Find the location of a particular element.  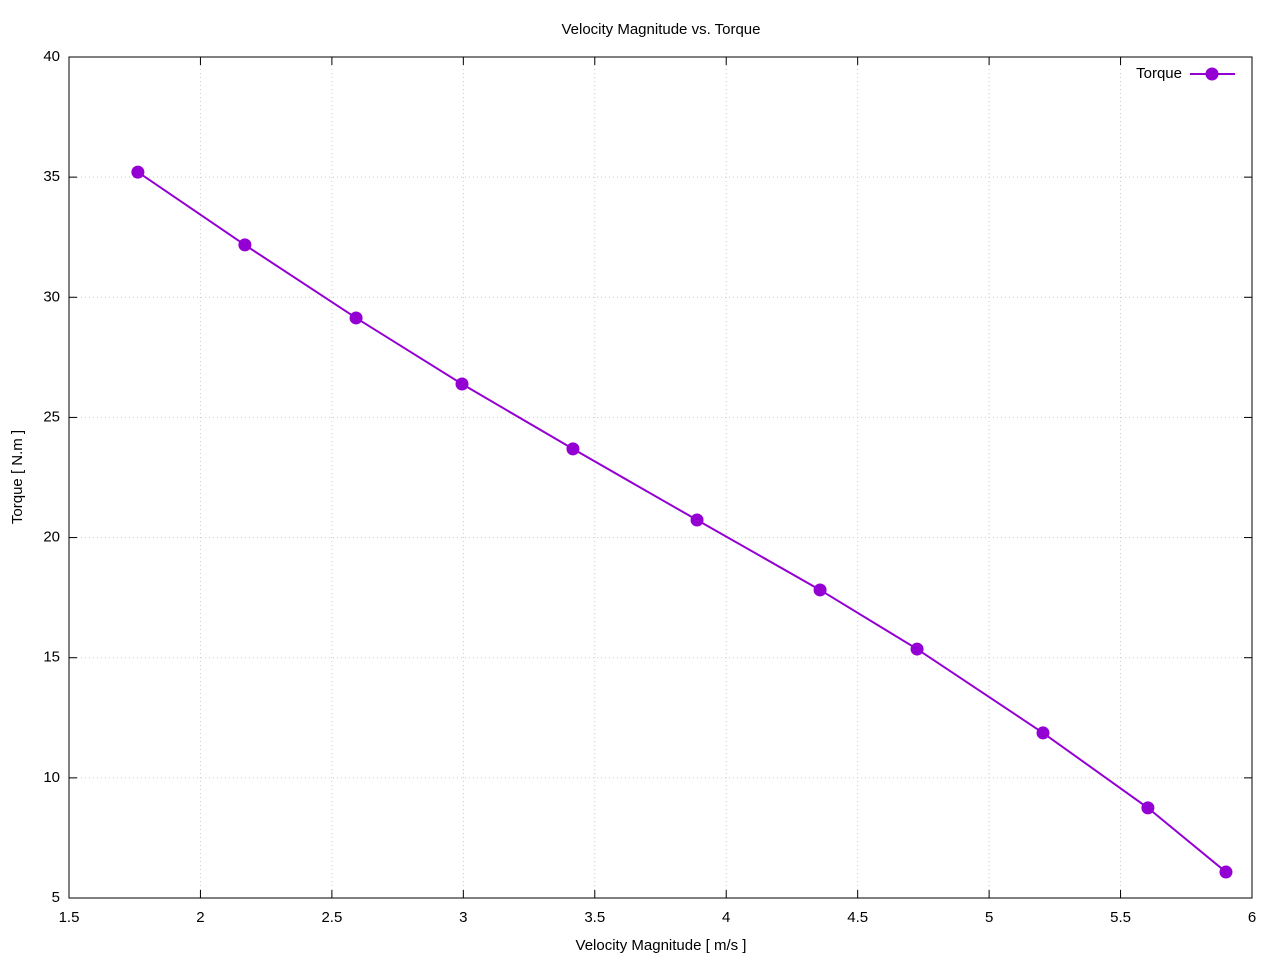

x-tick-label: 2 is located at coordinates (200, 917).